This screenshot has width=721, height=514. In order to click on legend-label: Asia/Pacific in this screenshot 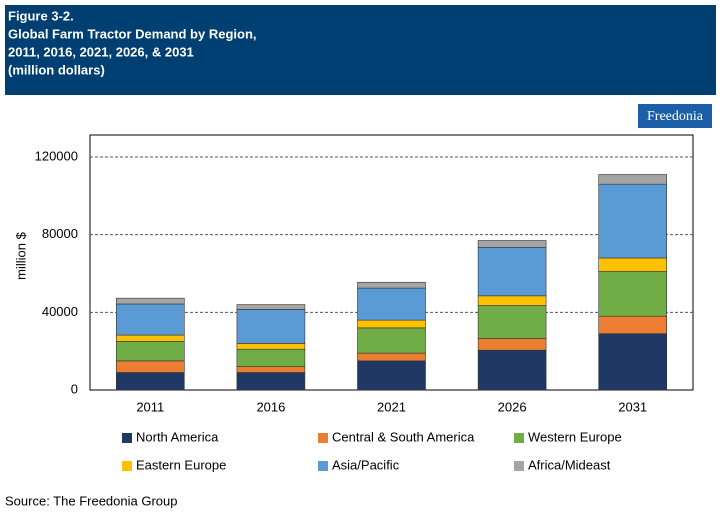, I will do `click(366, 464)`.